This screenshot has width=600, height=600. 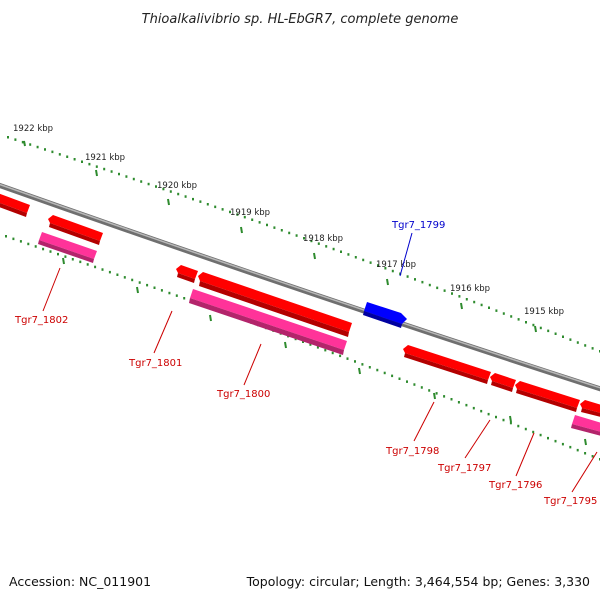 What do you see at coordinates (75, 230) in the screenshot?
I see `gene-feature-1802a` at bounding box center [75, 230].